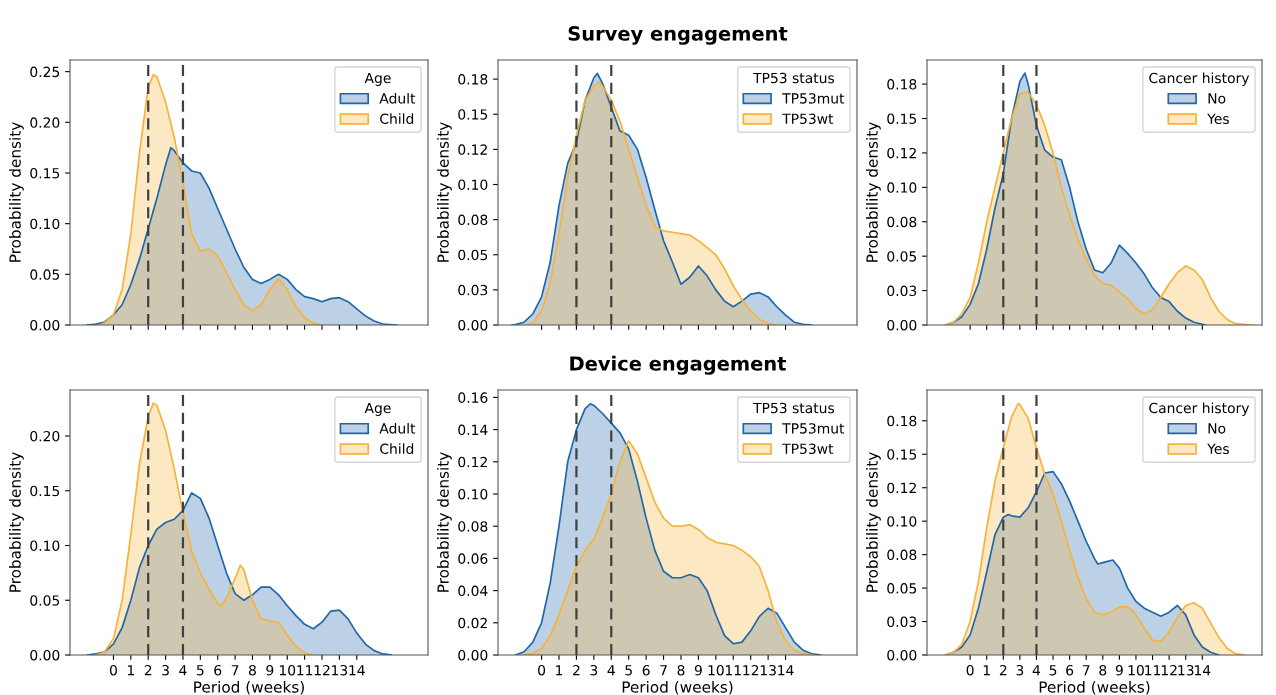 The height and width of the screenshot is (695, 1276). Describe the element at coordinates (473, 290) in the screenshot. I see `y-tick-label: 0.03` at that location.